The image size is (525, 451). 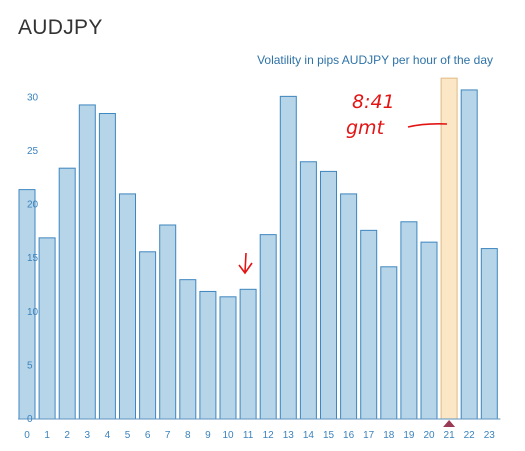 What do you see at coordinates (208, 435) in the screenshot?
I see `x-tick-label: 9` at bounding box center [208, 435].